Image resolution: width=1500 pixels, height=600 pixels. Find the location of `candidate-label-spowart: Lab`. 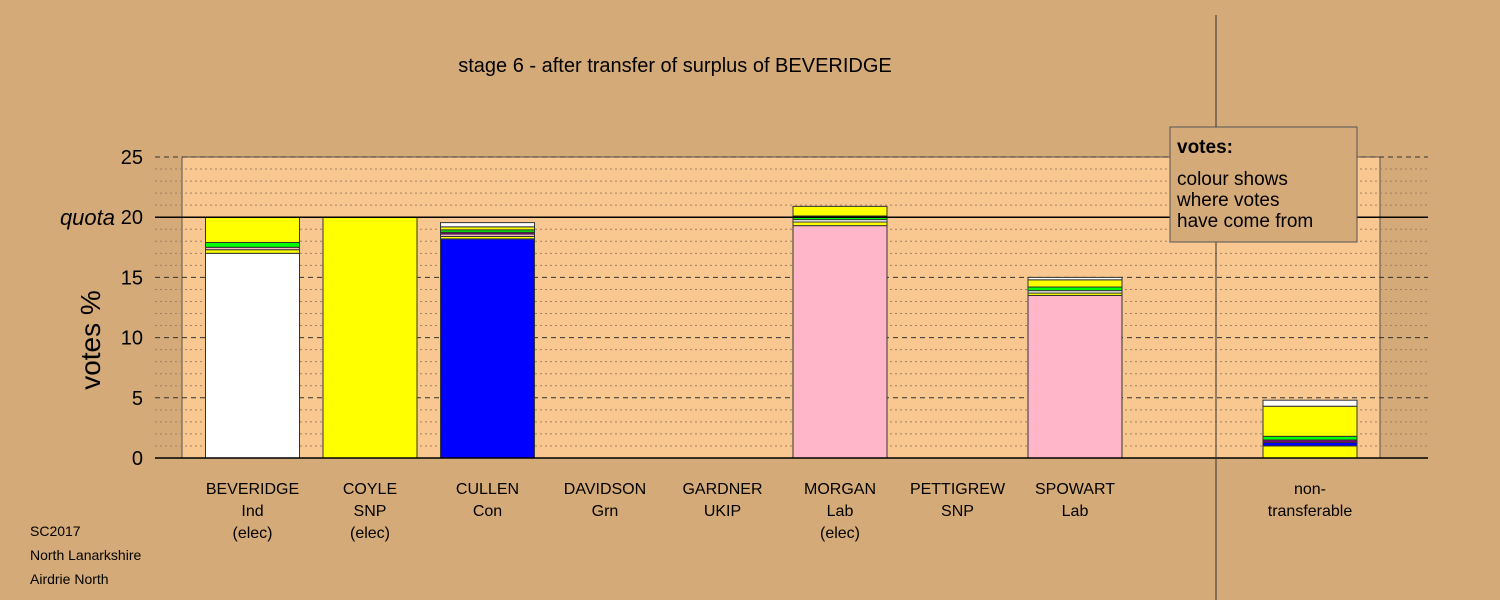

candidate-label-spowart: Lab is located at coordinates (1075, 511).